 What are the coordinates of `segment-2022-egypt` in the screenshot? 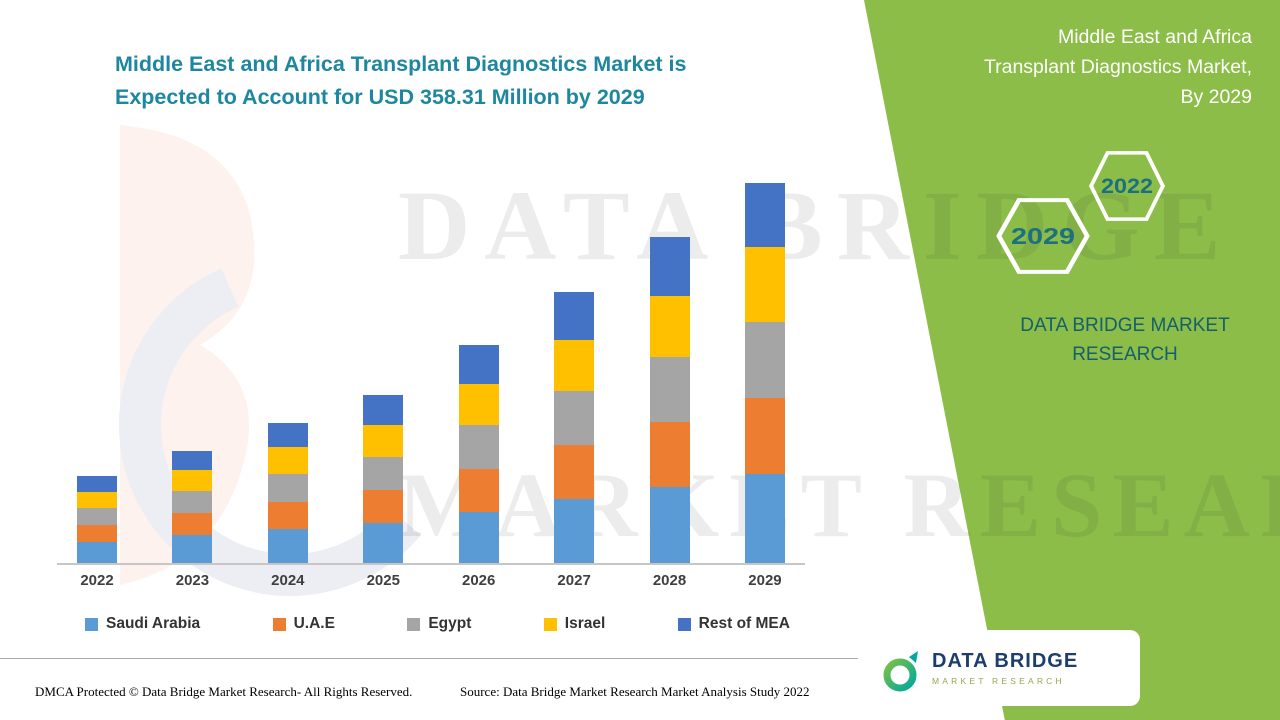 It's located at (97, 516).